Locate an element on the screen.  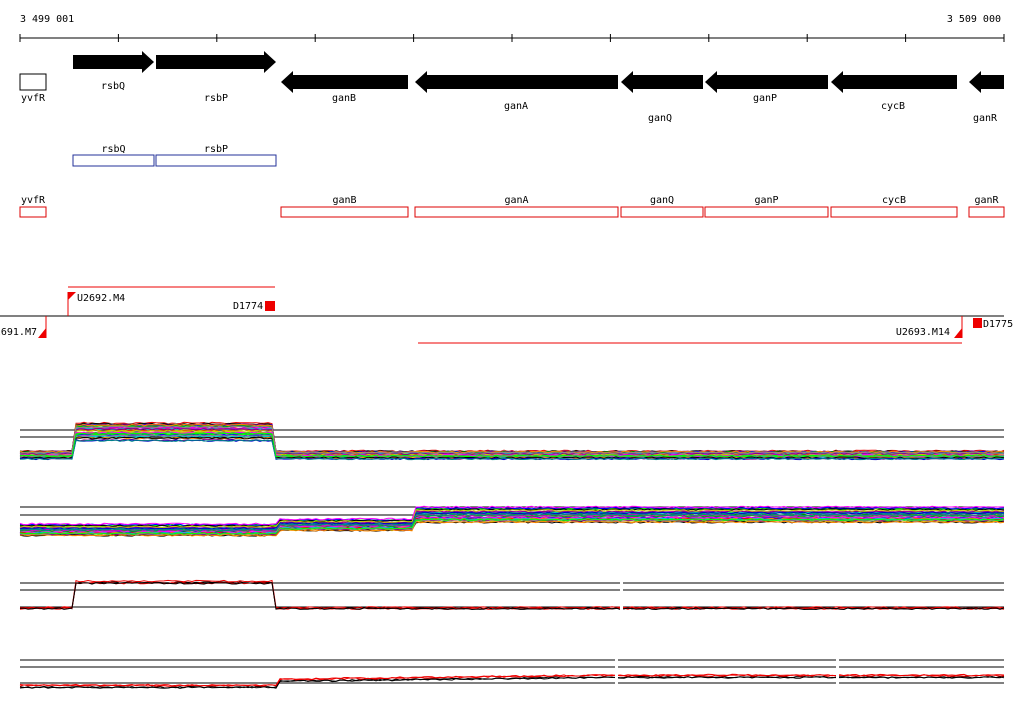
gene-label: ganQ is located at coordinates (660, 118).